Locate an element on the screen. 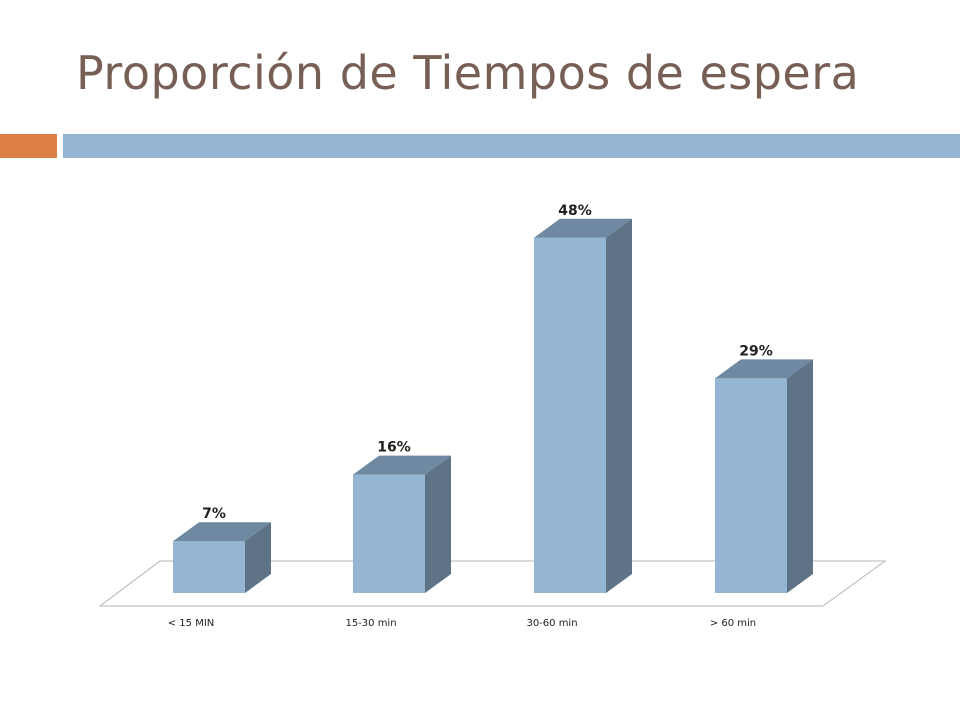 This screenshot has height=720, width=960. category-label: < 15 MIN is located at coordinates (191, 623).